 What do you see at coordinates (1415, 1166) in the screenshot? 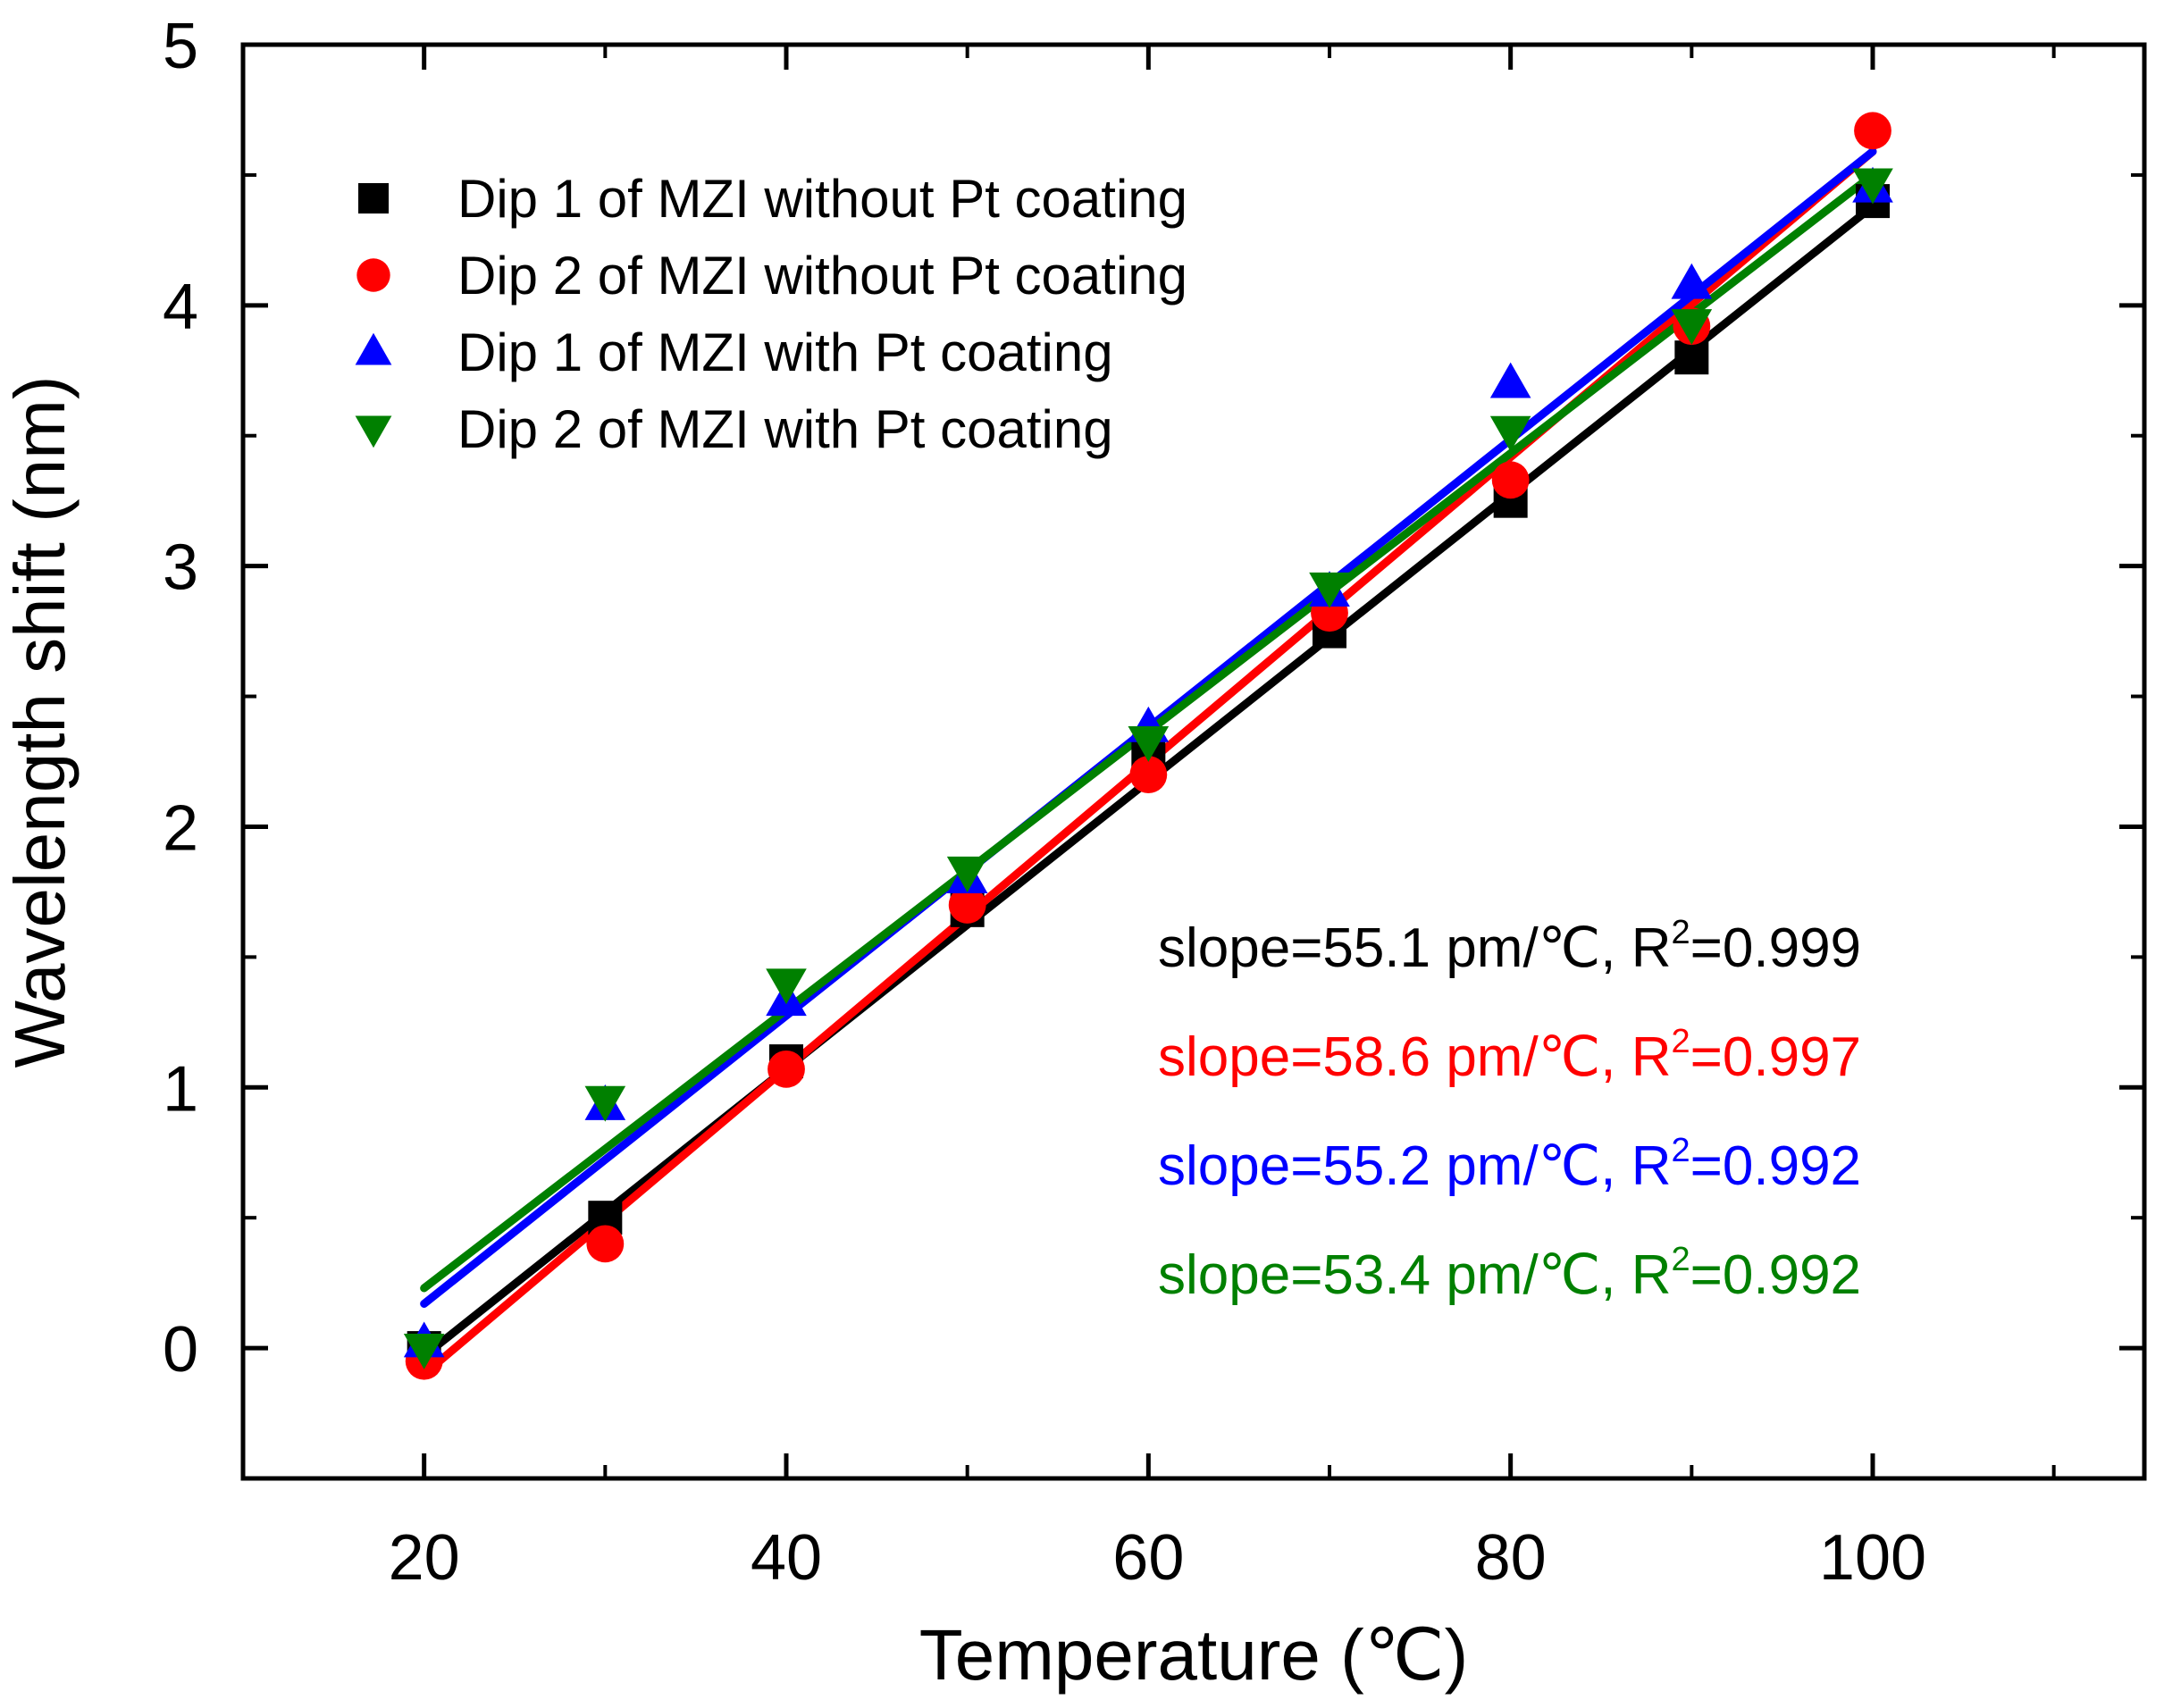
I see `slope-text: slope=55.2 pm/℃, R` at bounding box center [1415, 1166].